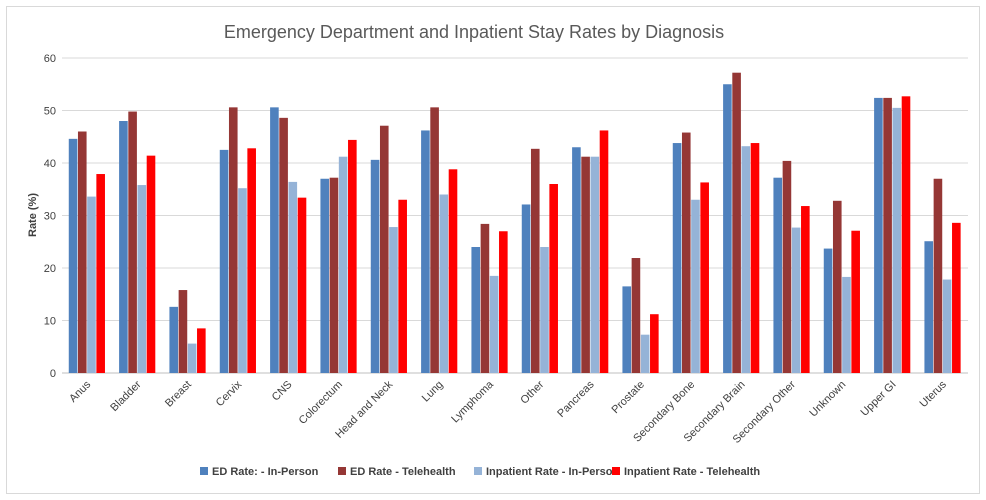 This screenshot has height=500, width=986. I want to click on y-tick-label: 40, so click(50, 164).